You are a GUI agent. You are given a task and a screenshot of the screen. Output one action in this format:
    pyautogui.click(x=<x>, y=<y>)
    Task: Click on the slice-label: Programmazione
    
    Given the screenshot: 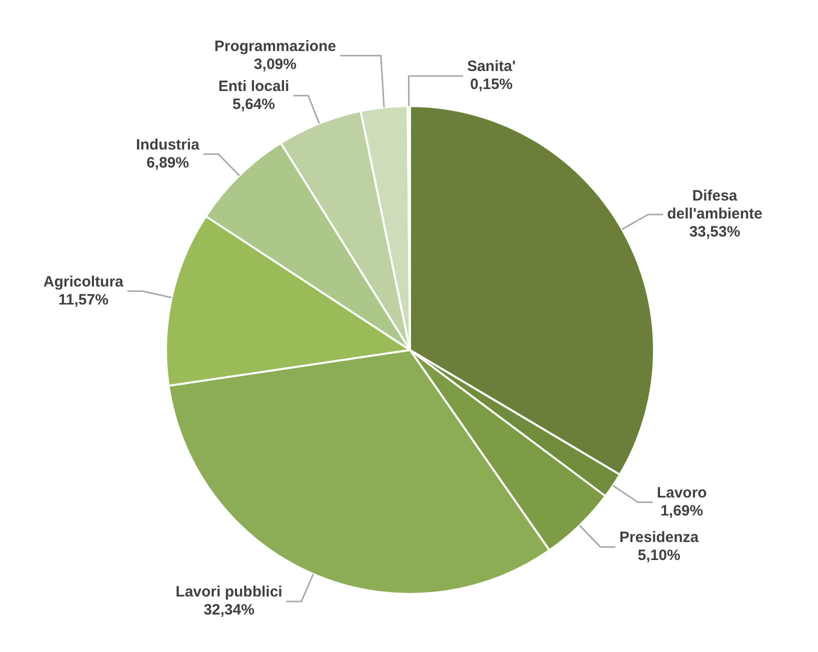 What is the action you would take?
    pyautogui.click(x=275, y=46)
    